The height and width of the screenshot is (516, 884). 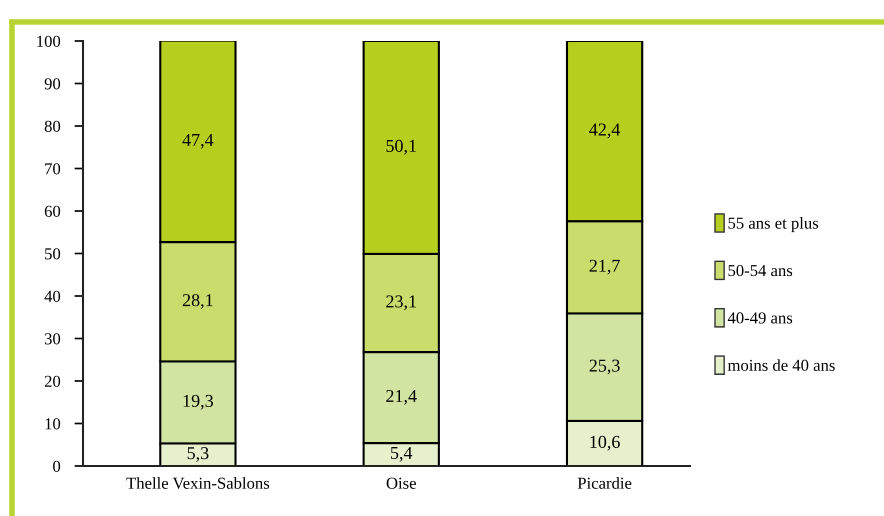 I want to click on y-tick-label: 90, so click(x=52, y=84).